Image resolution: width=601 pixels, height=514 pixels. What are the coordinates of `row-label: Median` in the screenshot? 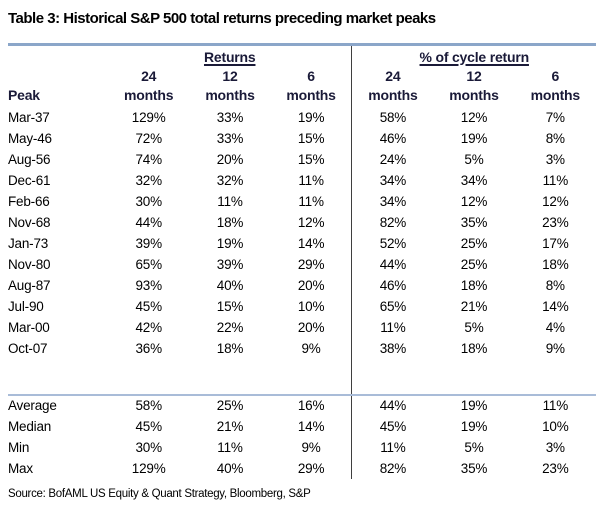 It's located at (30, 426).